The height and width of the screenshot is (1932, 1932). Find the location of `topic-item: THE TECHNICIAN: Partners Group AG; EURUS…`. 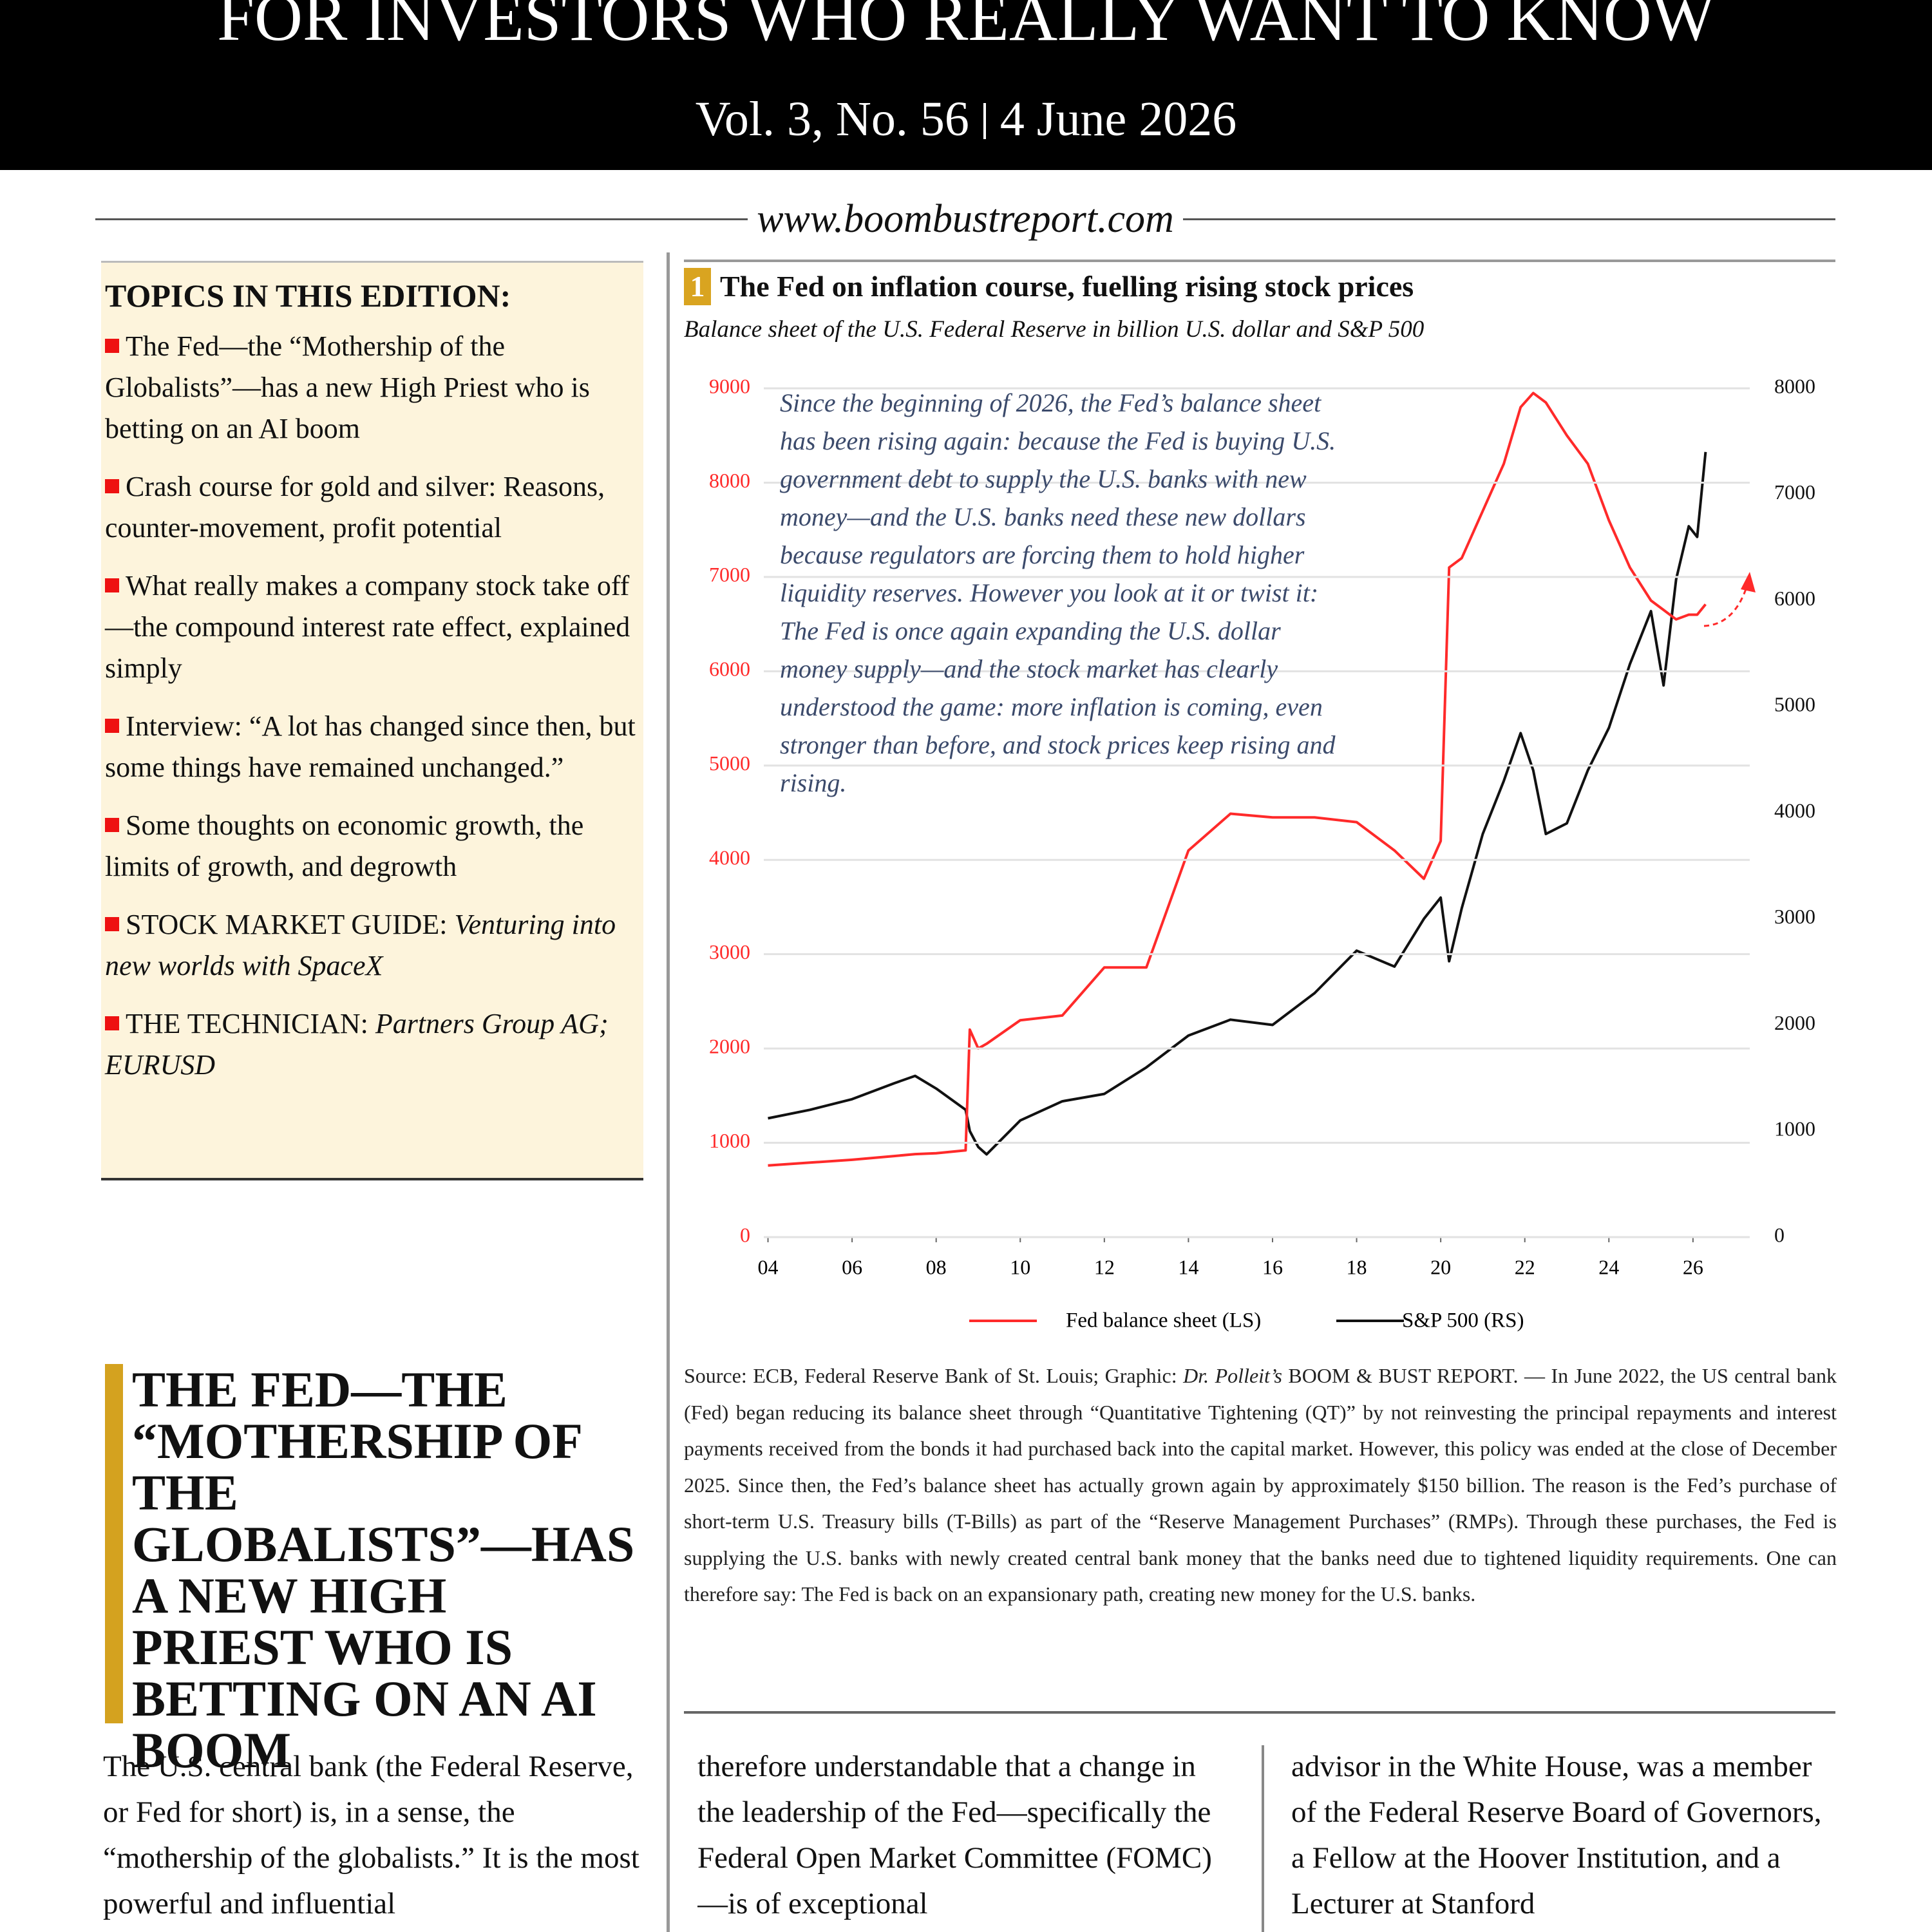

topic-item: THE TECHNICIAN: Partners Group AG; EURUS… is located at coordinates (371, 1044).